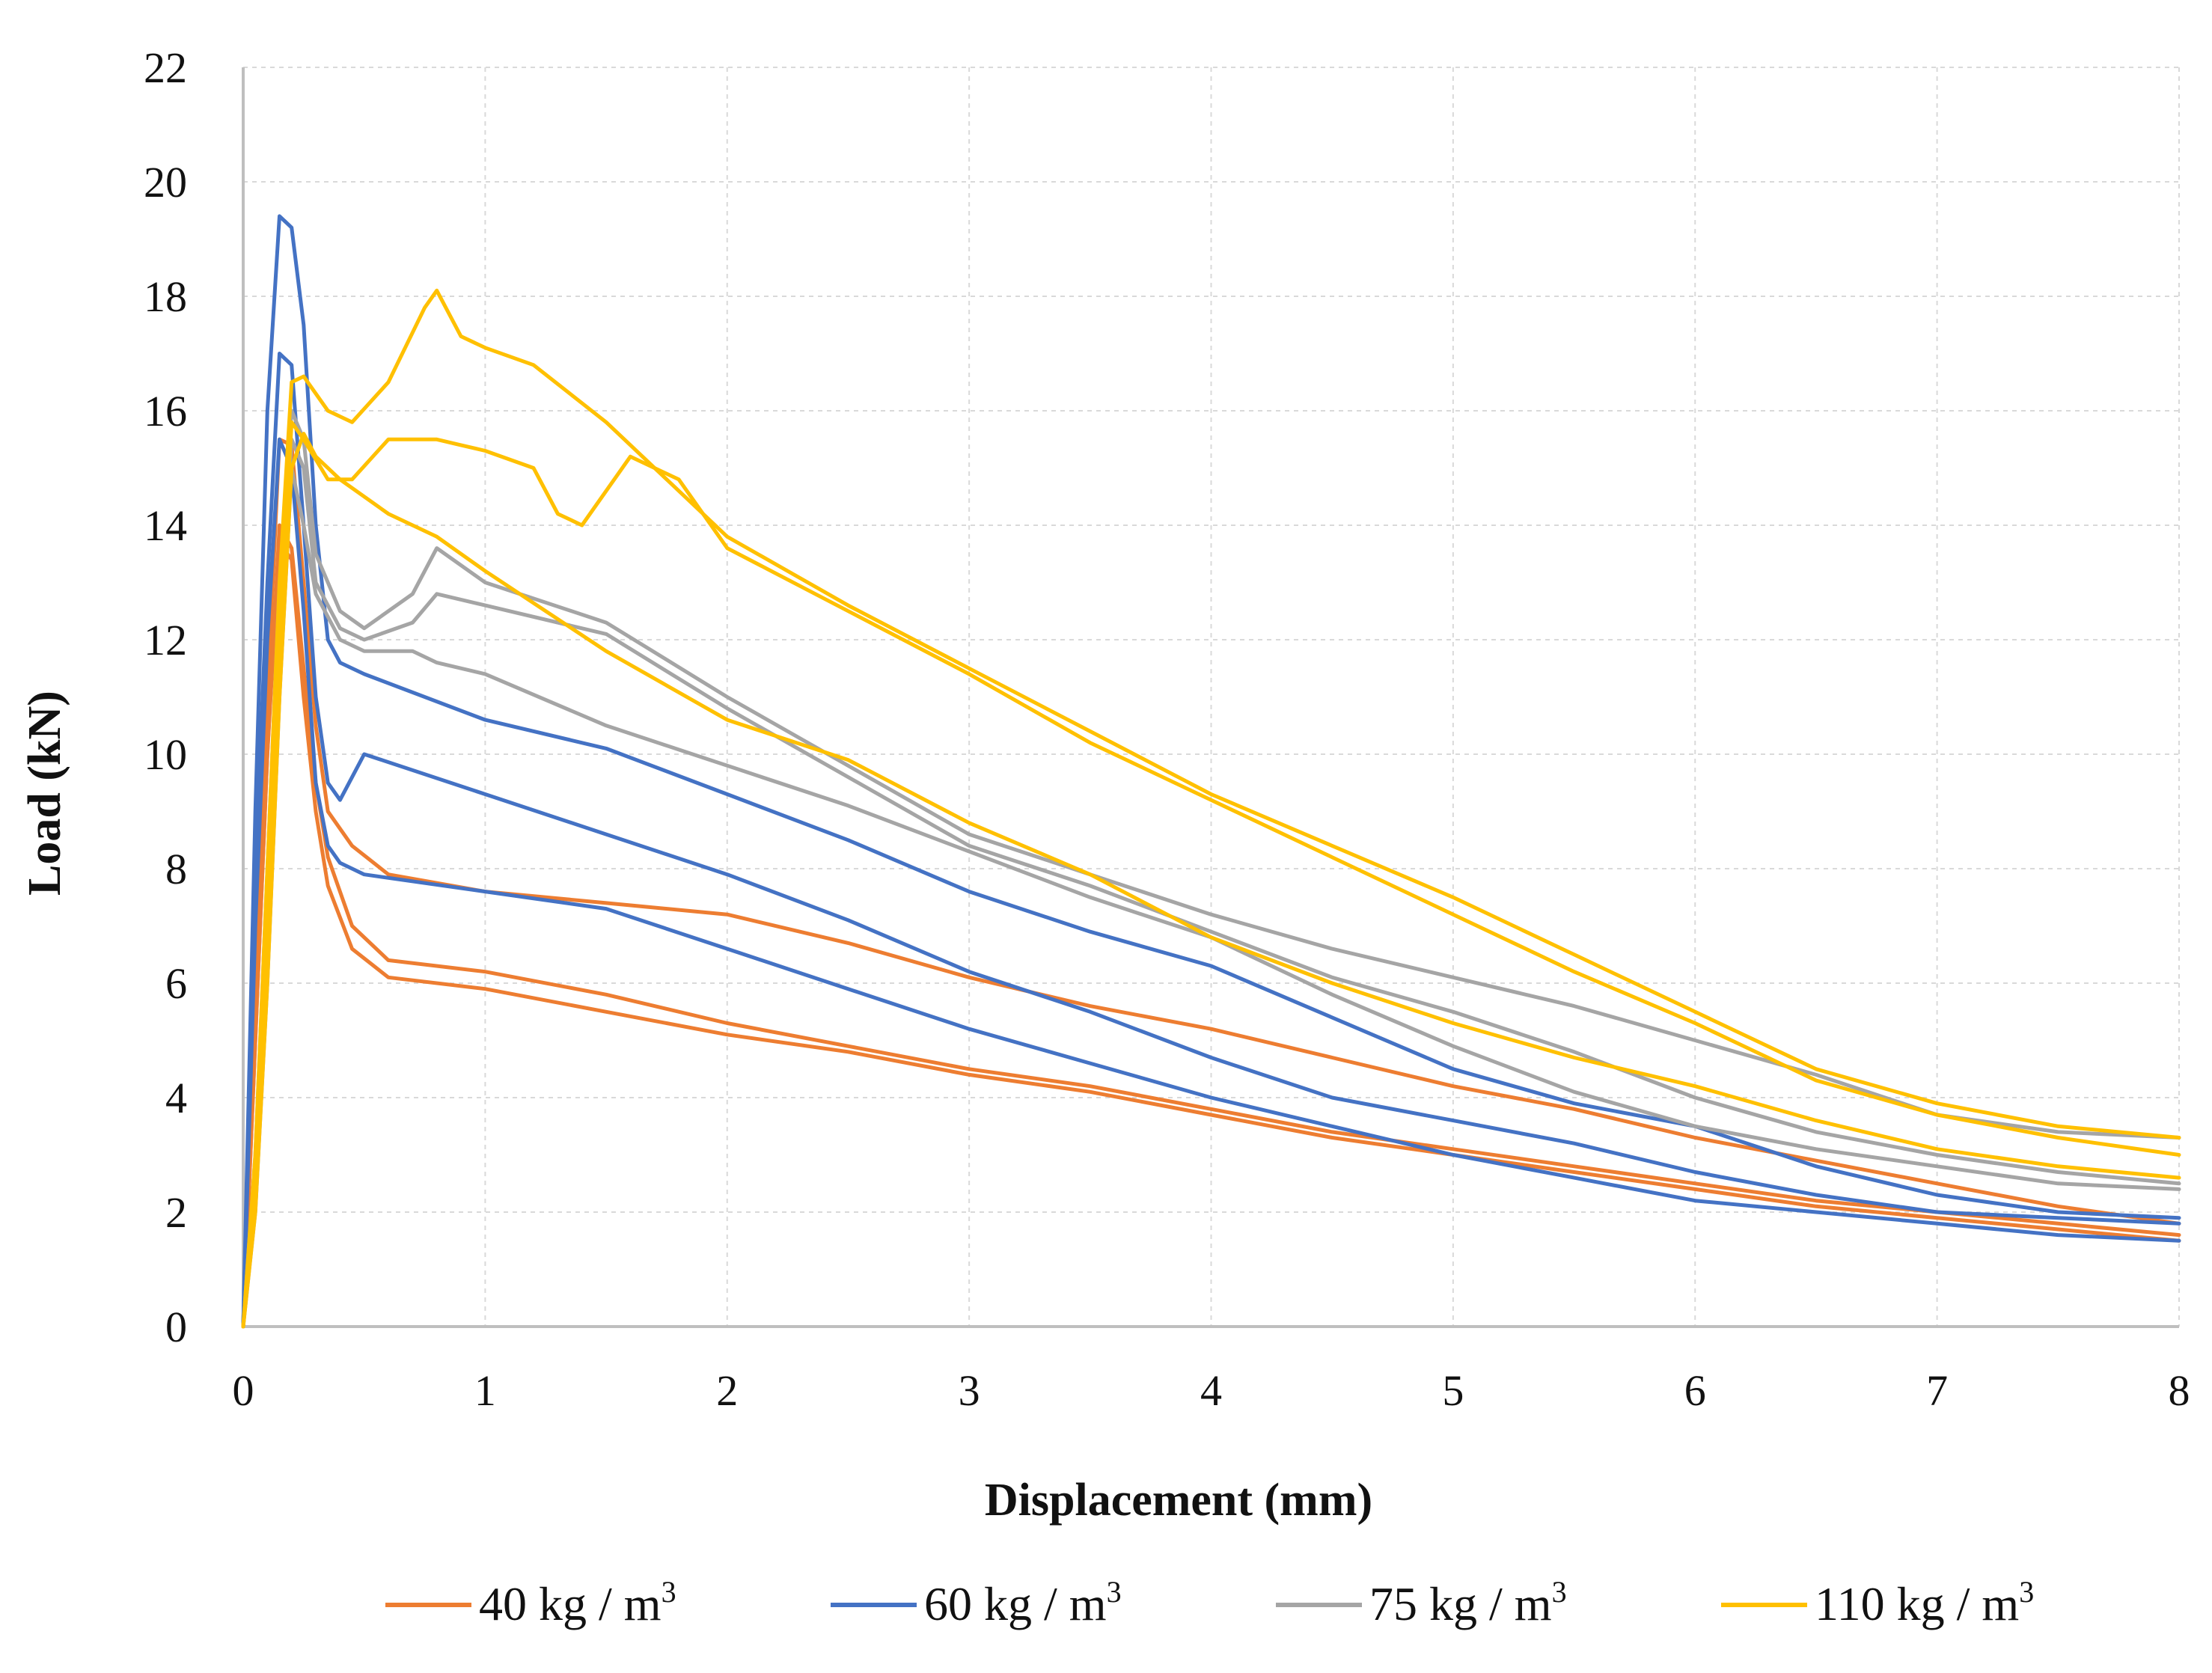 The height and width of the screenshot is (1673, 2212). What do you see at coordinates (1211, 1390) in the screenshot?
I see `x-tick-label: 4` at bounding box center [1211, 1390].